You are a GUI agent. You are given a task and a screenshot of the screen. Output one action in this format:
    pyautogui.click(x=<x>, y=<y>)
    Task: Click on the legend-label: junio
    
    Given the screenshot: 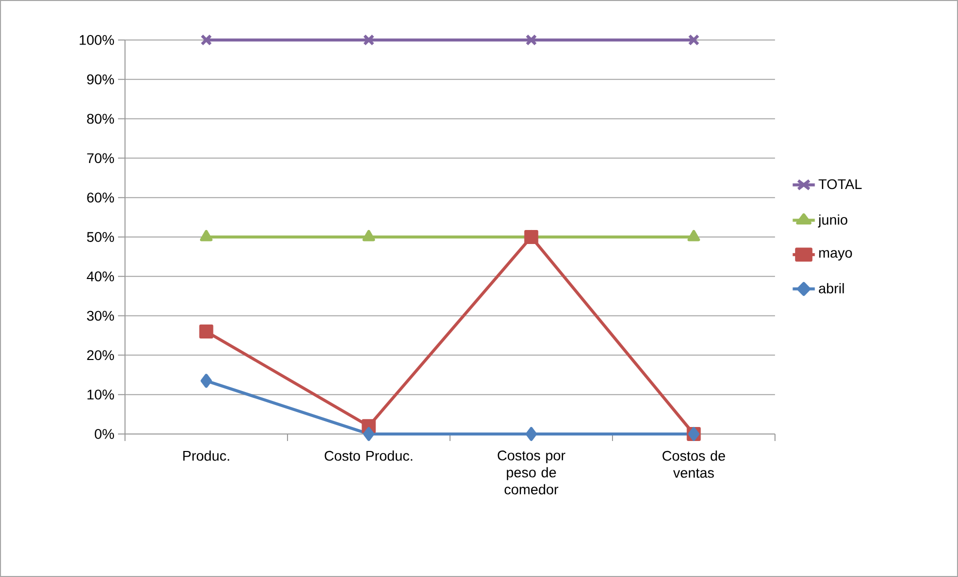 What is the action you would take?
    pyautogui.click(x=833, y=221)
    